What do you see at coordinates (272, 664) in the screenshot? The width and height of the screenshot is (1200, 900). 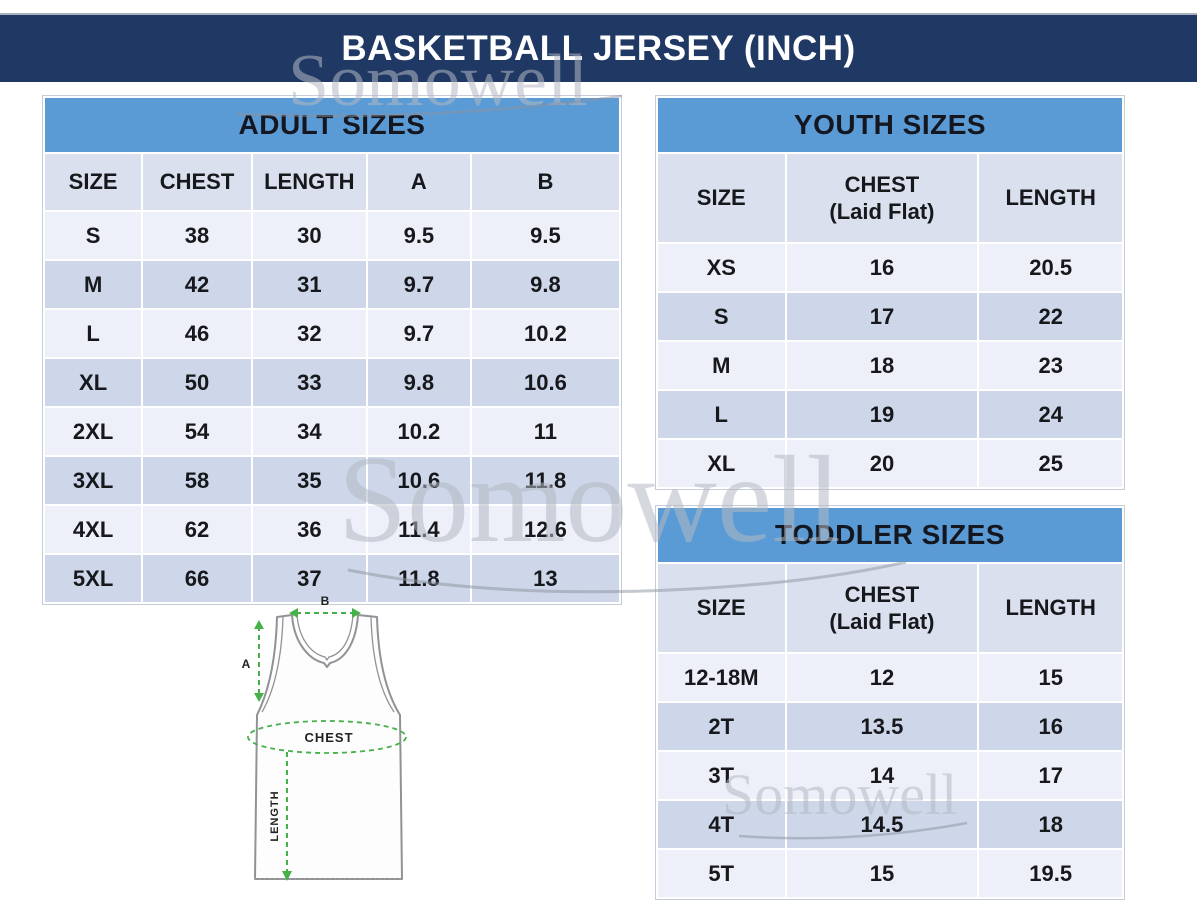 I see `left-armhole-trim` at bounding box center [272, 664].